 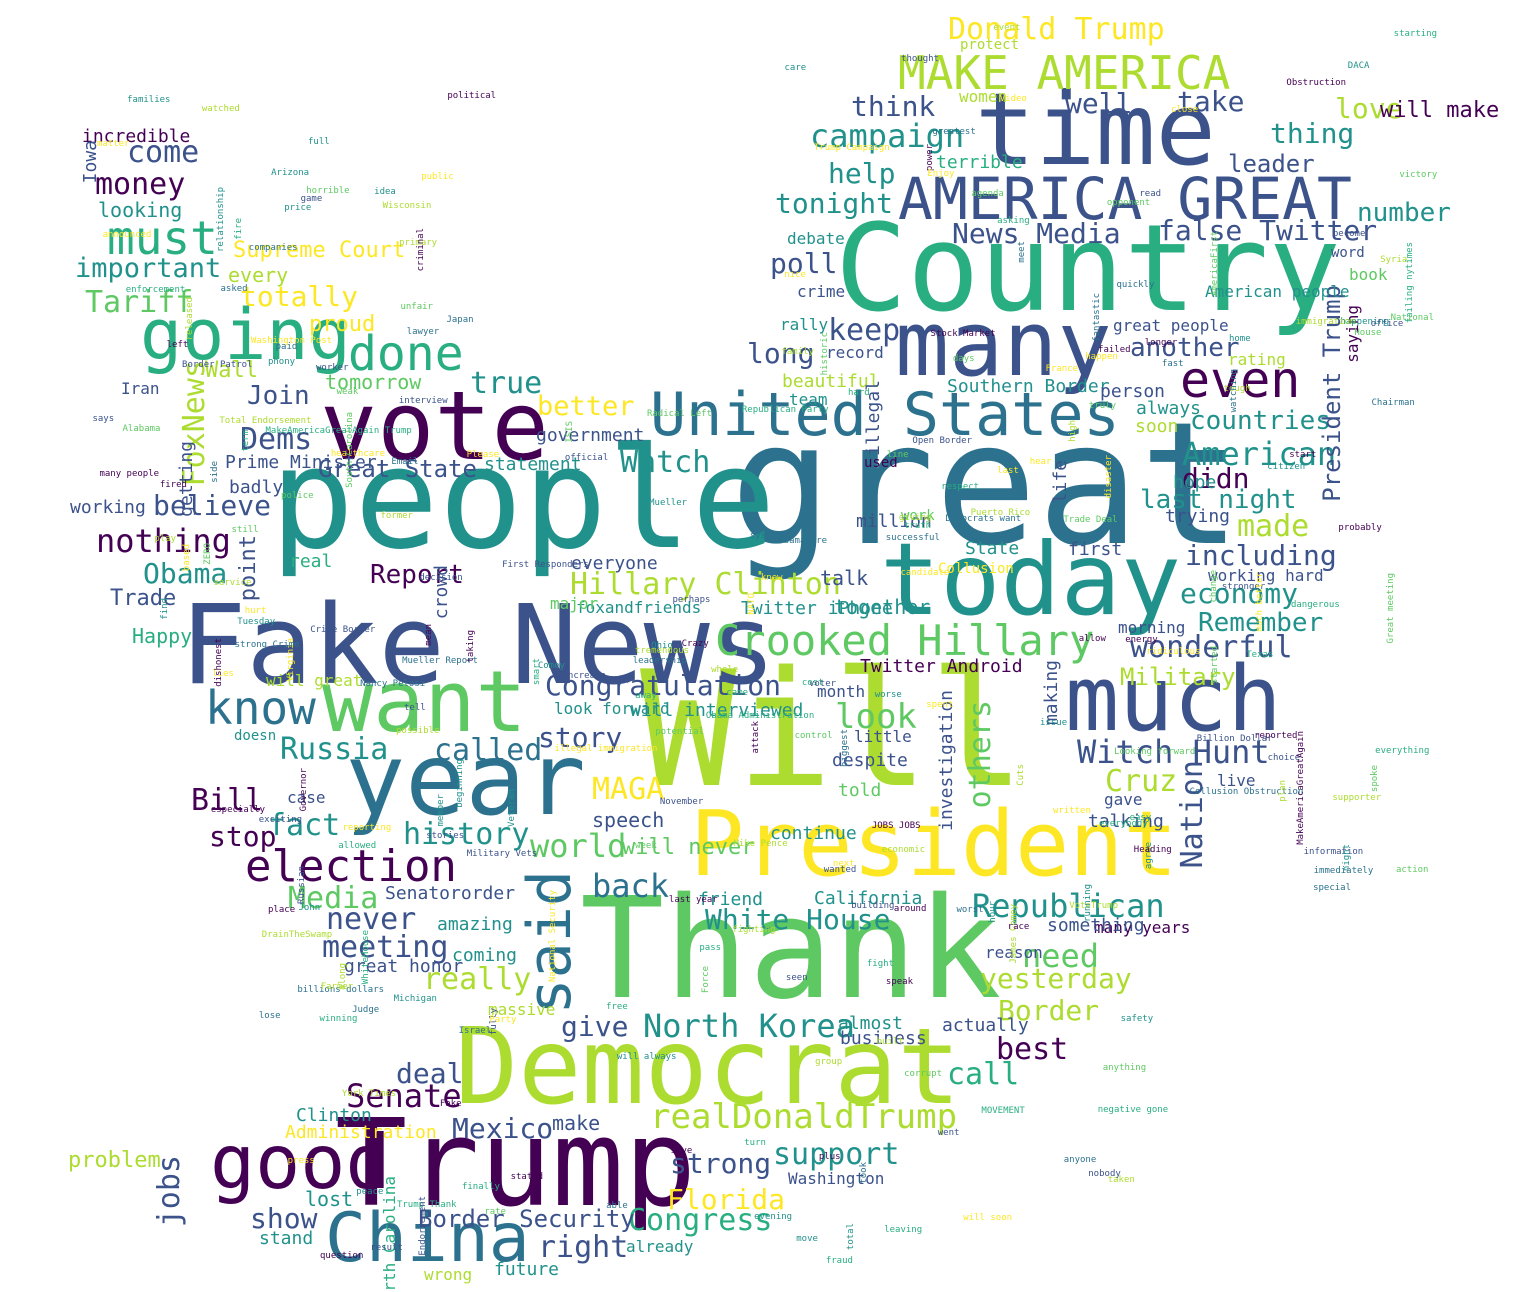 I want to click on small-word: successful, so click(x=912, y=537).